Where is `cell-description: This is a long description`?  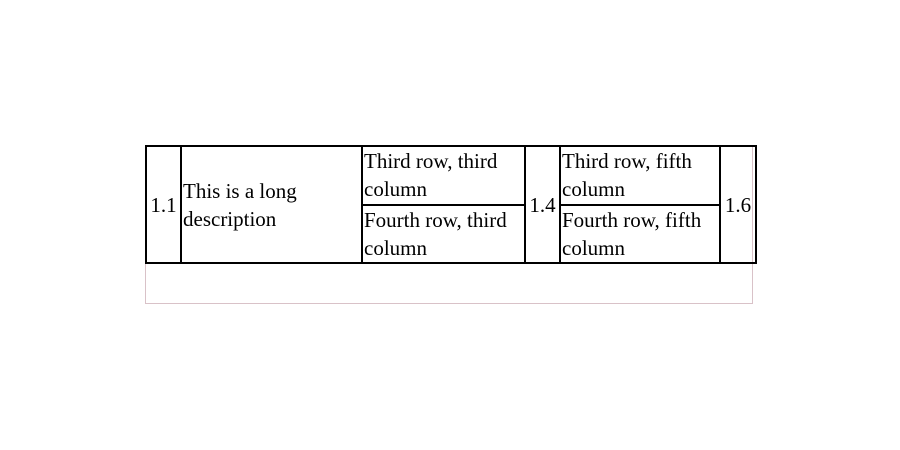 cell-description: This is a long description is located at coordinates (271, 204).